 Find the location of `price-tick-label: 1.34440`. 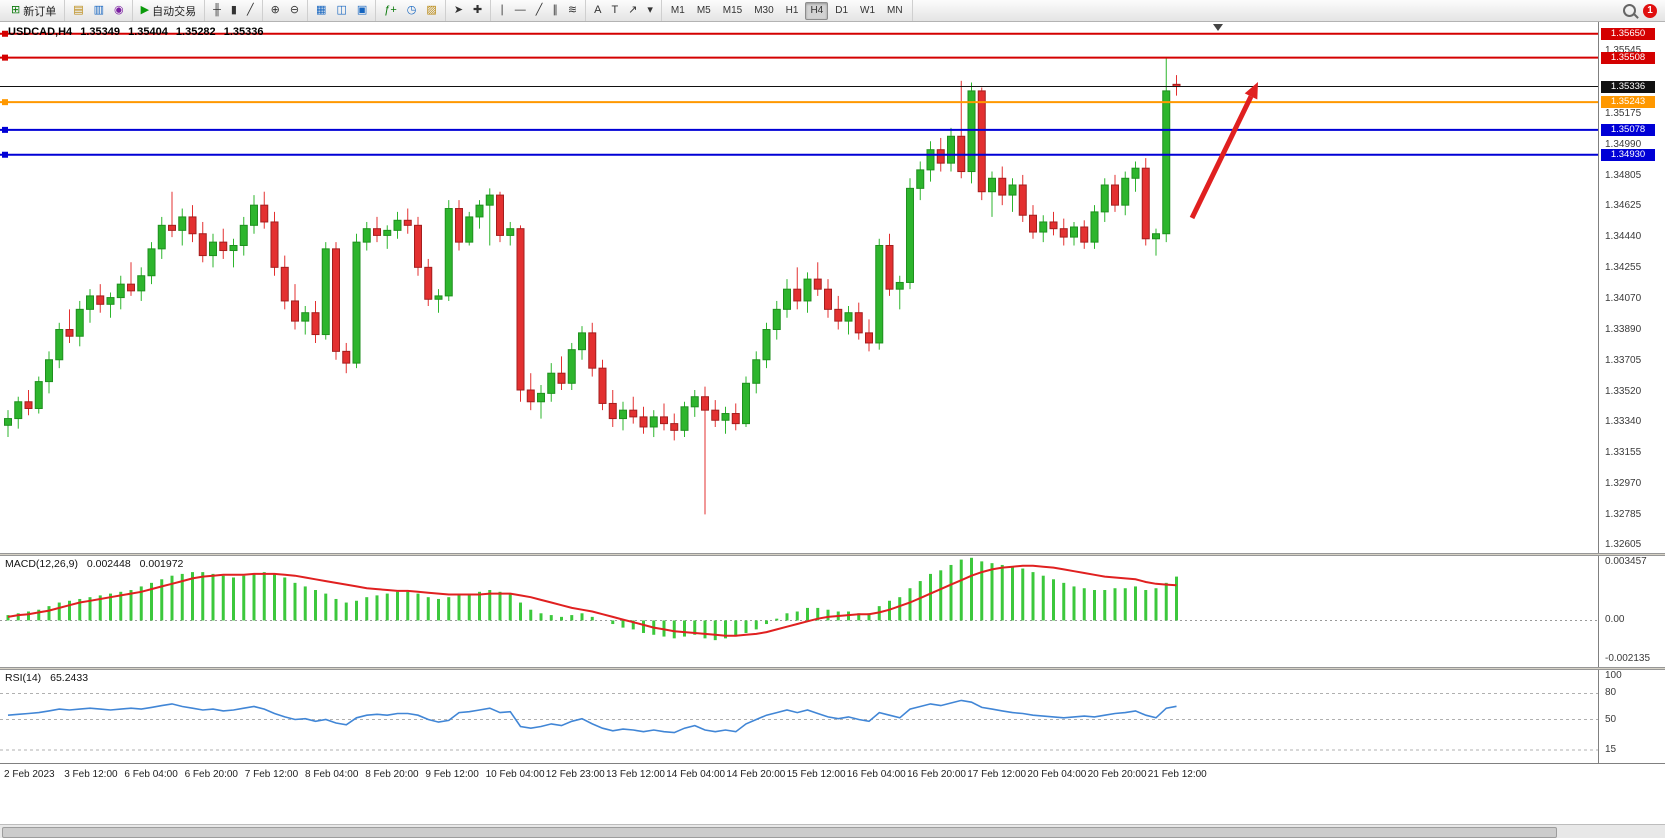

price-tick-label: 1.34440 is located at coordinates (1623, 237).